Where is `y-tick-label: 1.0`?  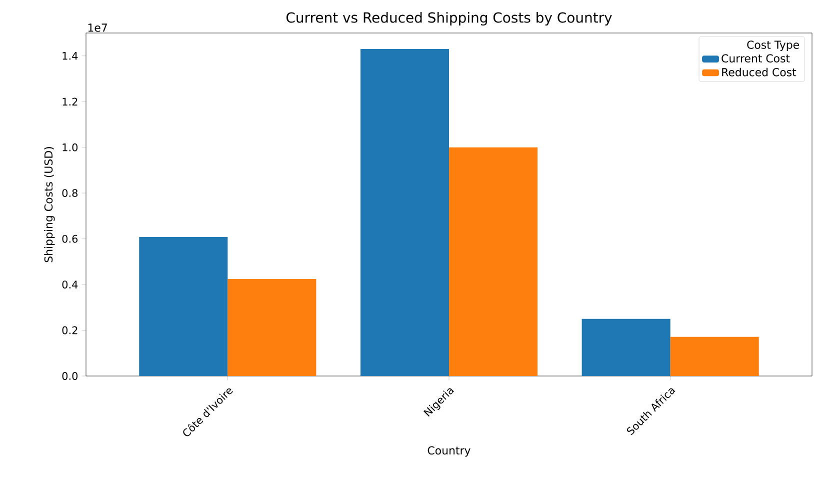
y-tick-label: 1.0 is located at coordinates (70, 147).